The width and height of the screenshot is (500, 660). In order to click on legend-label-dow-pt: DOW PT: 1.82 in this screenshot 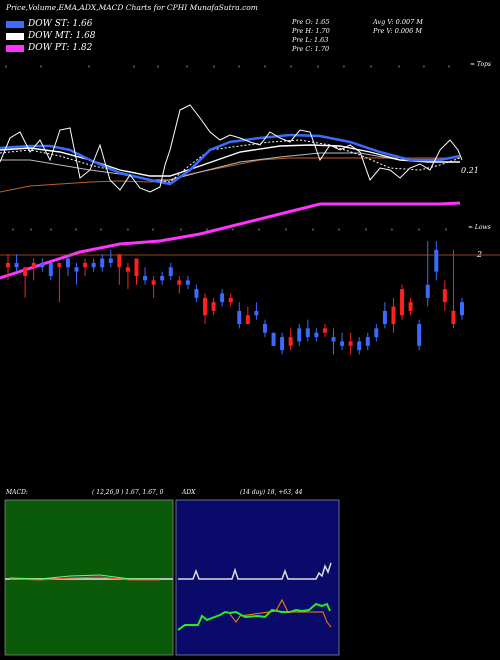, I will do `click(60, 48)`.